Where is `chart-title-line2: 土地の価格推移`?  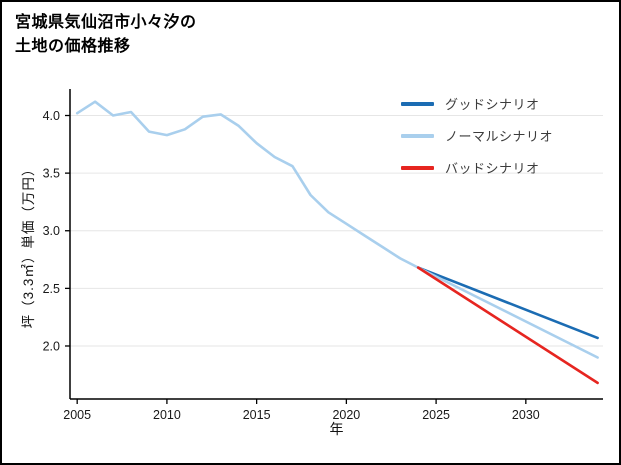 chart-title-line2: 土地の価格推移 is located at coordinates (73, 46).